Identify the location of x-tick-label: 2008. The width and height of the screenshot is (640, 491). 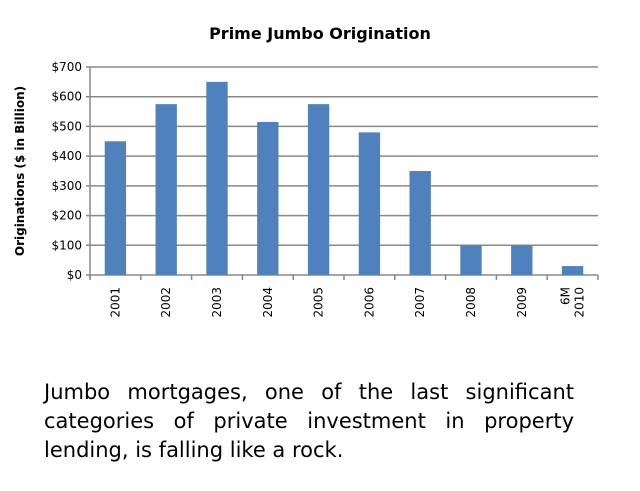
(471, 302).